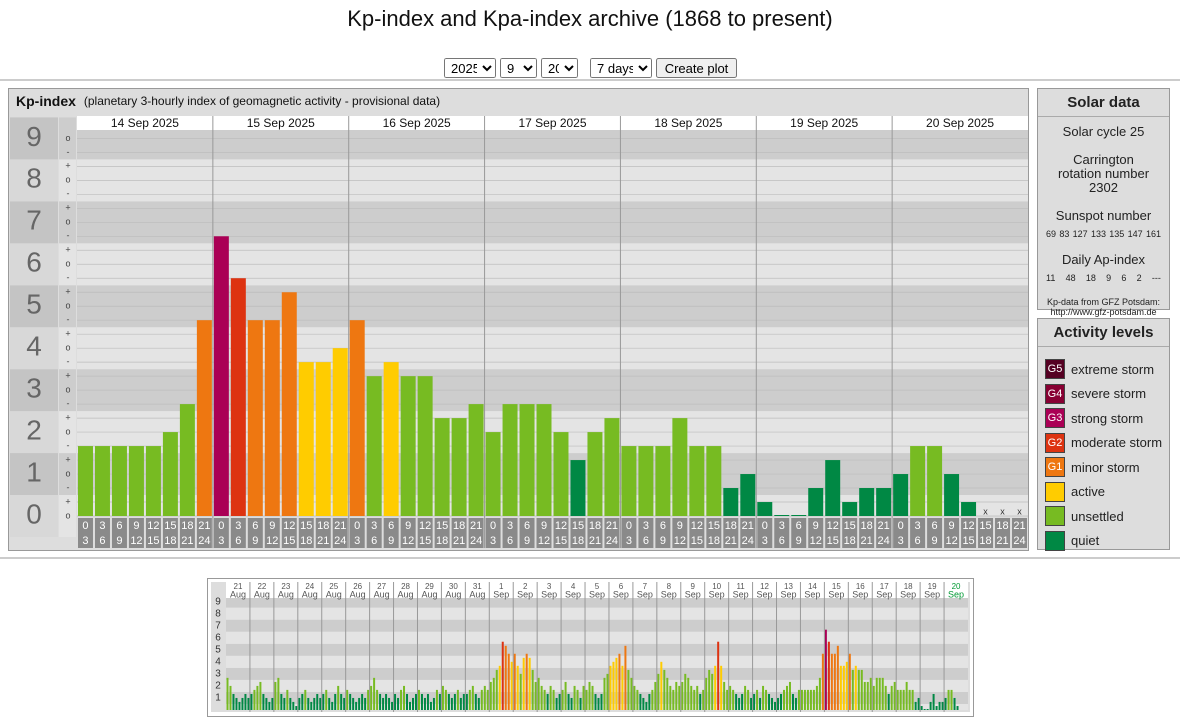  I want to click on date-day: 26, so click(357, 586).